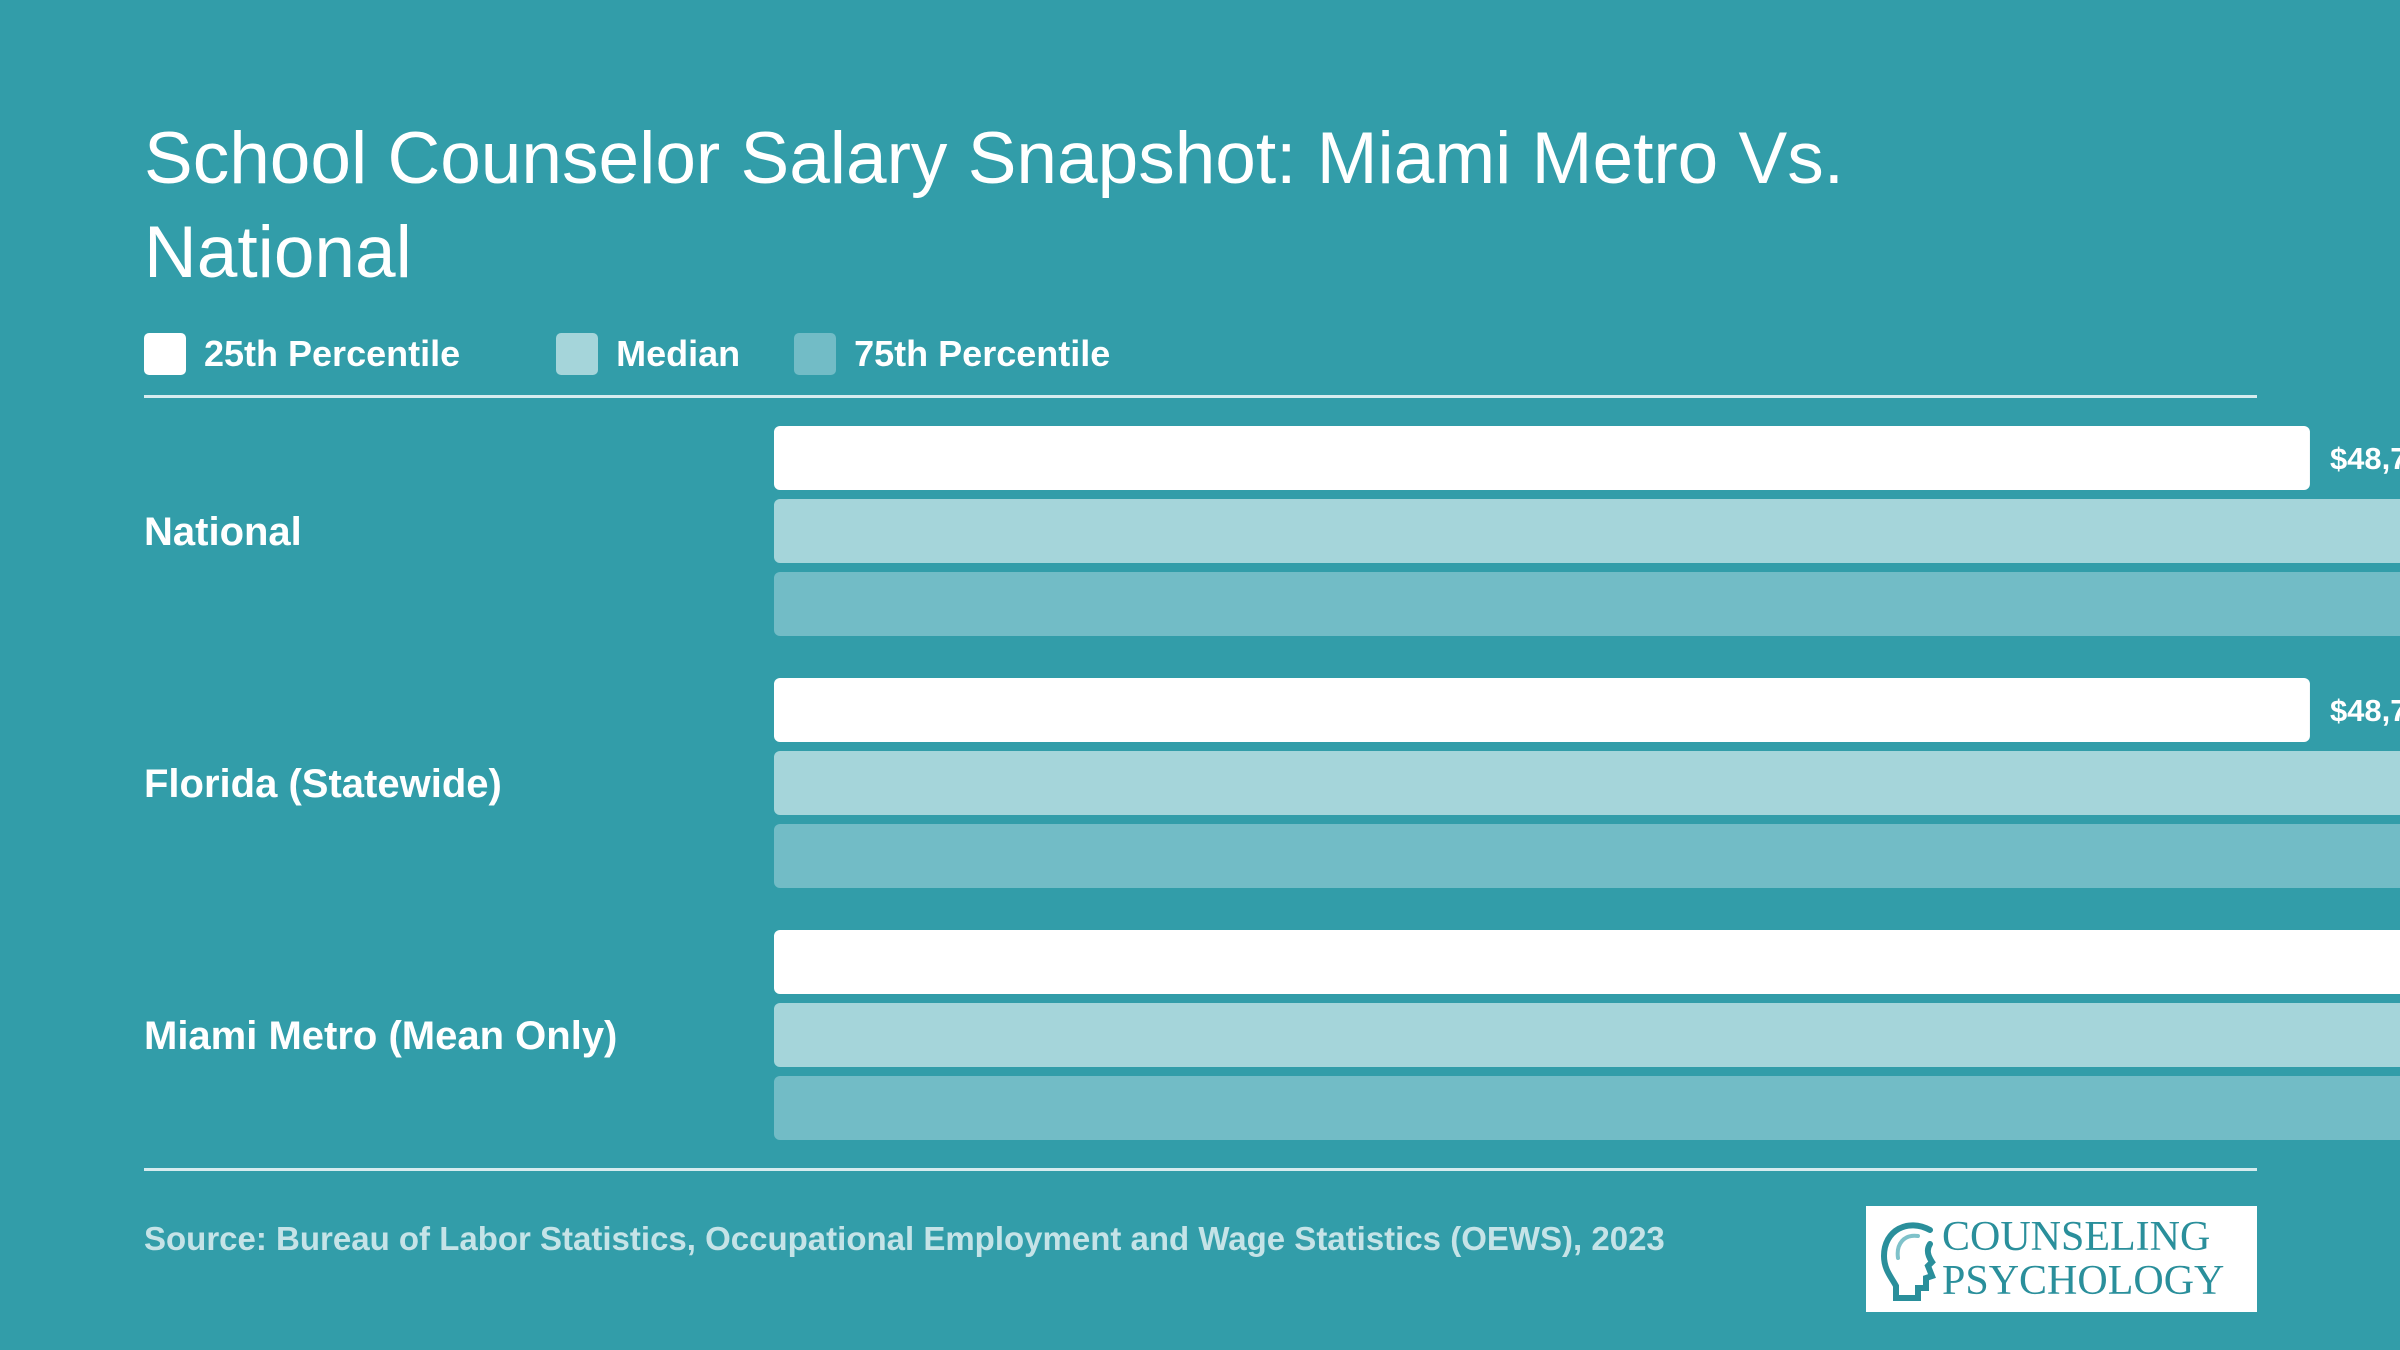 The height and width of the screenshot is (1350, 2400). Describe the element at coordinates (815, 354) in the screenshot. I see `legend-swatch-75th-percentile` at that location.